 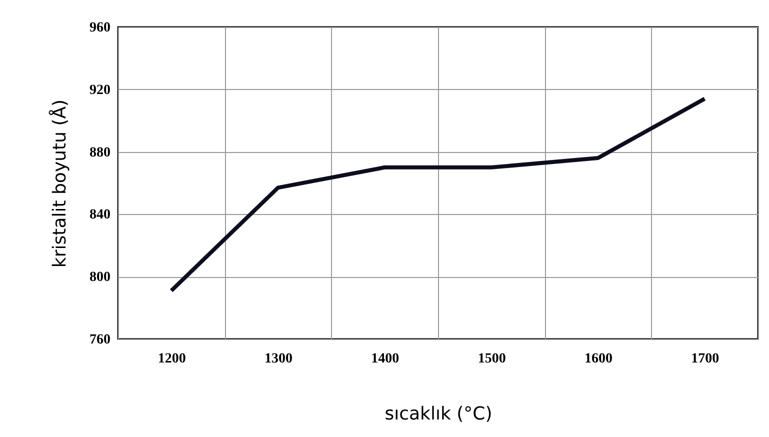 I want to click on y-tick-label: 920, so click(x=100, y=90).